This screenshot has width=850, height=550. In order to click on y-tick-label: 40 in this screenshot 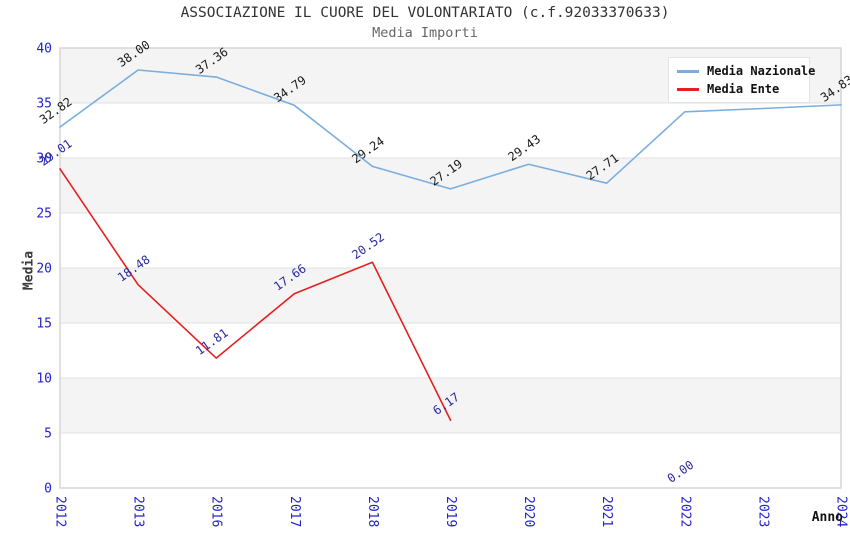, I will do `click(44, 49)`.